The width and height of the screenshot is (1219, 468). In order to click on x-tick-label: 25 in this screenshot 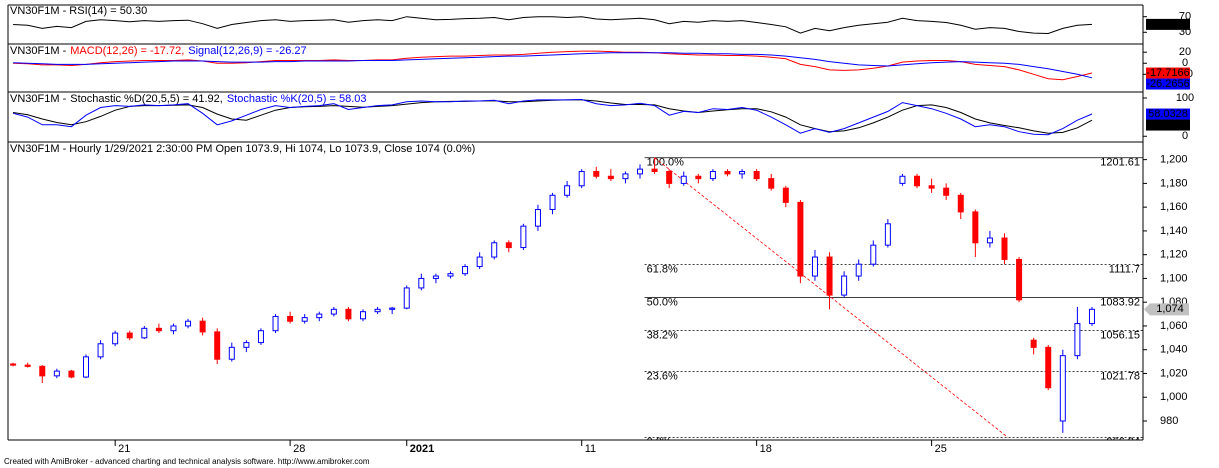, I will do `click(941, 449)`.